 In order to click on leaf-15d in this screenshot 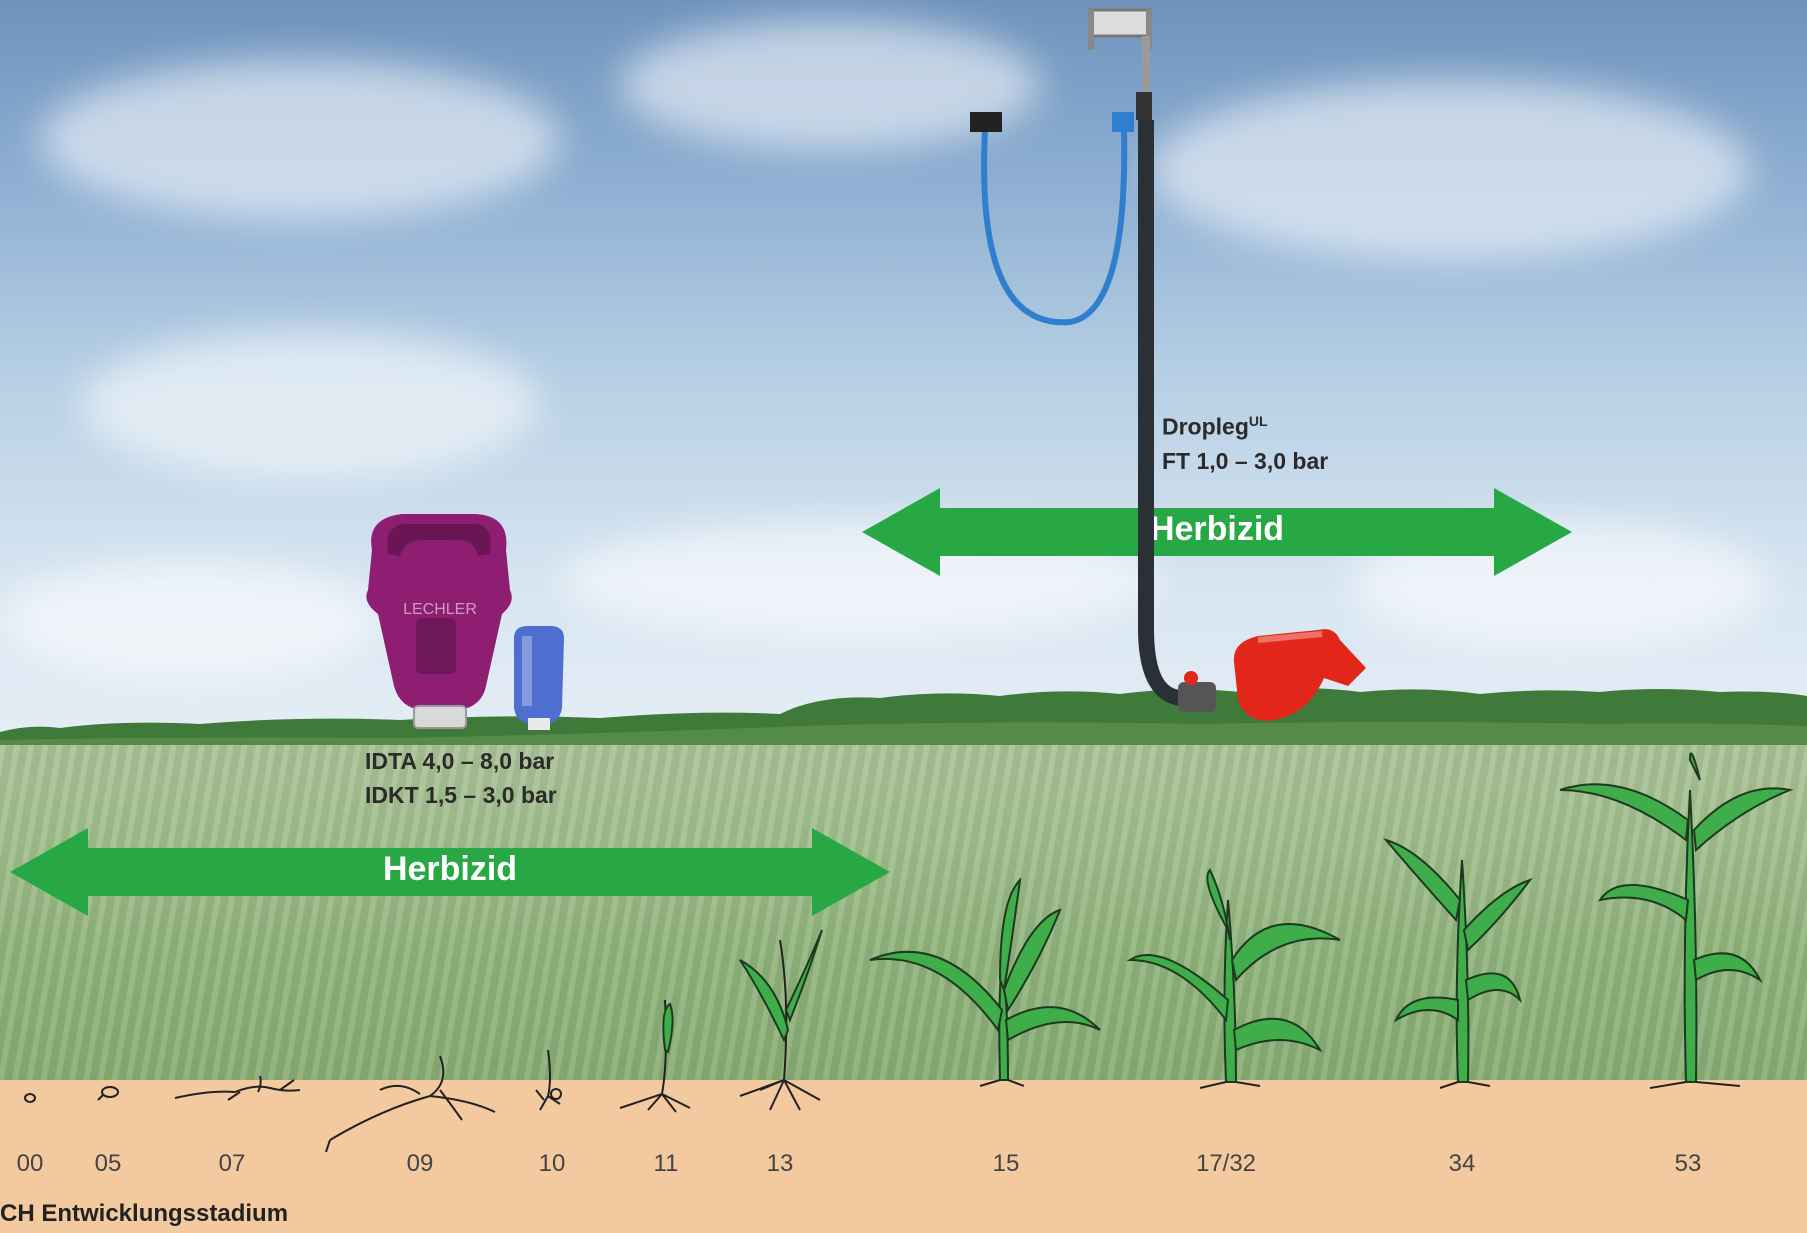, I will do `click(1010, 935)`.